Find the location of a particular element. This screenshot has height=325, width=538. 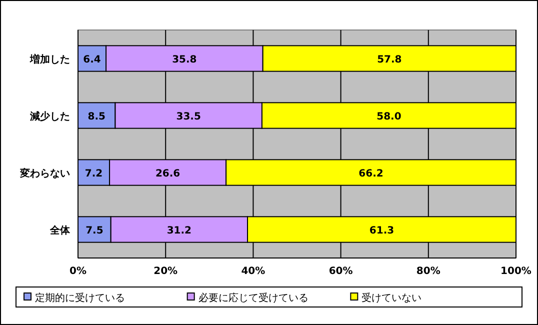

data-label: 8.5 is located at coordinates (97, 117).